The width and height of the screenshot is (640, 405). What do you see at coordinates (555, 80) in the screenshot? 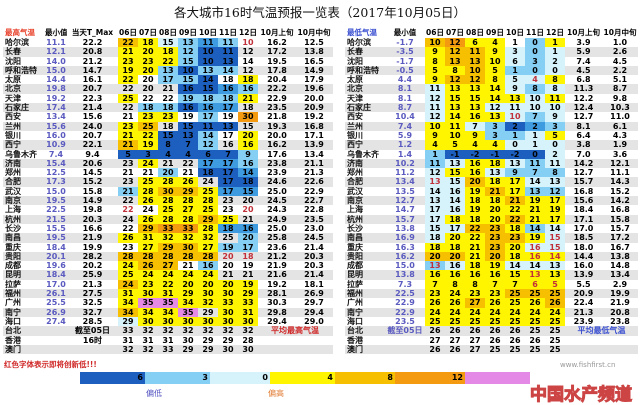
I see `day-forecast-cell: 8` at bounding box center [555, 80].